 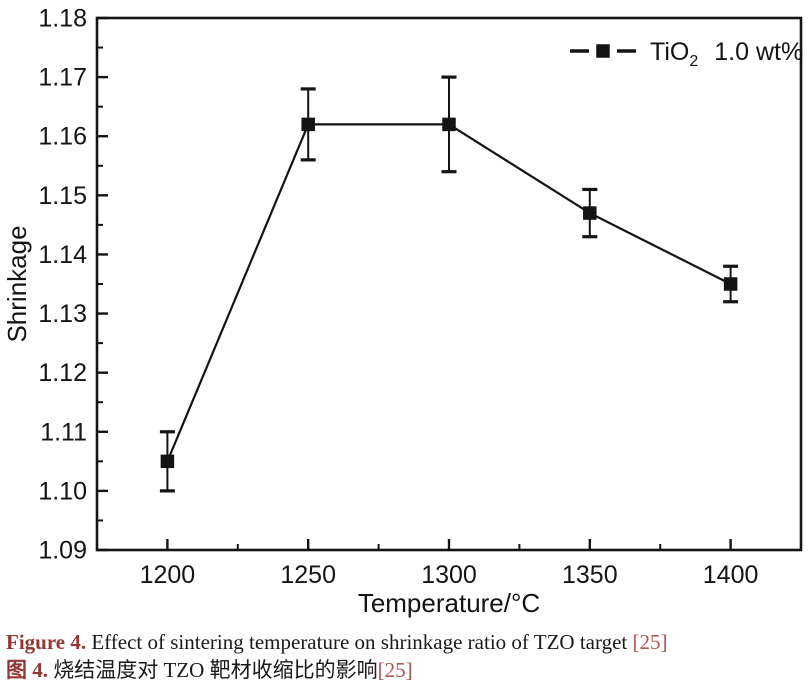 I want to click on y-axis-tick-label: 1.16, so click(x=62, y=137).